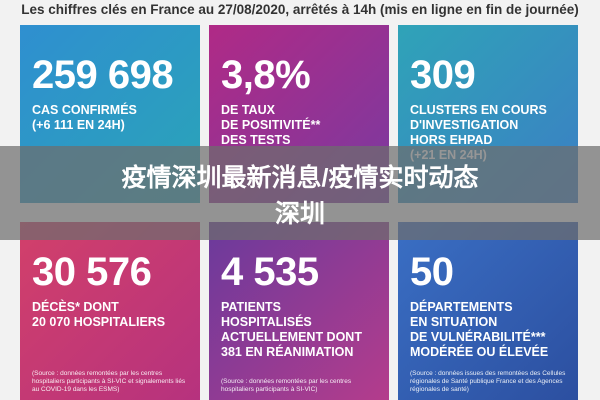  What do you see at coordinates (478, 337) in the screenshot?
I see `stat-label-line: DE VULNÉRABILITÉ***` at bounding box center [478, 337].